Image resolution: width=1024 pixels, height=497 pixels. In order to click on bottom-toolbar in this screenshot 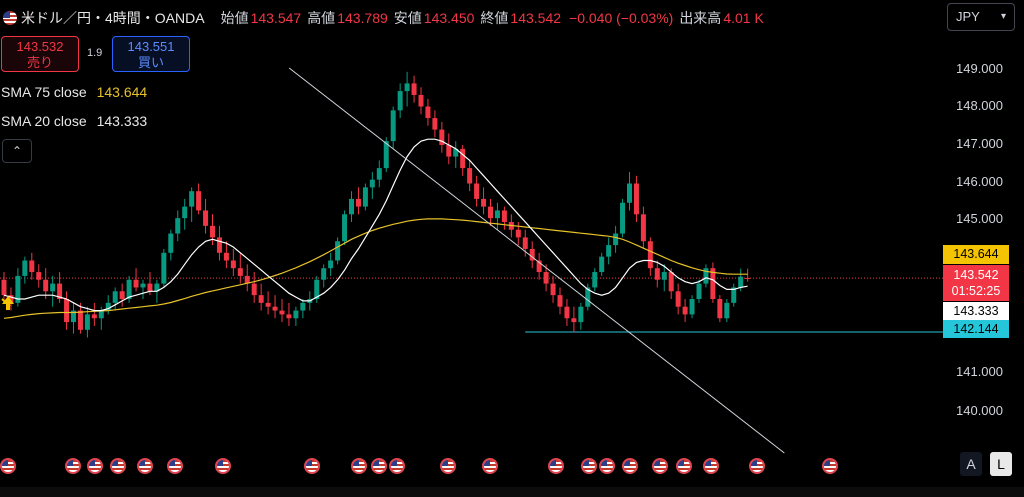, I will do `click(512, 492)`.